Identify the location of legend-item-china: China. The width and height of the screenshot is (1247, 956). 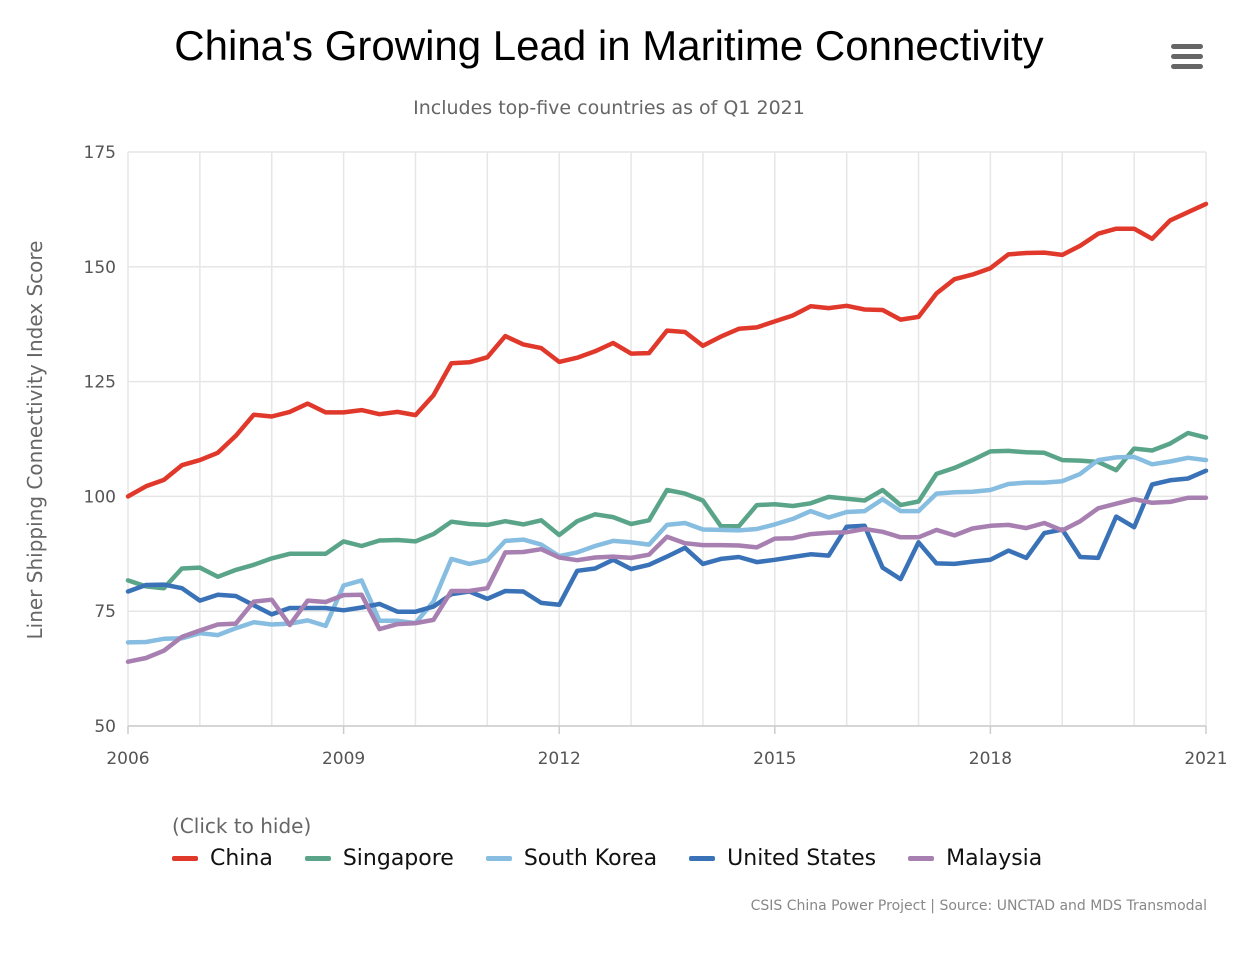
(222, 858).